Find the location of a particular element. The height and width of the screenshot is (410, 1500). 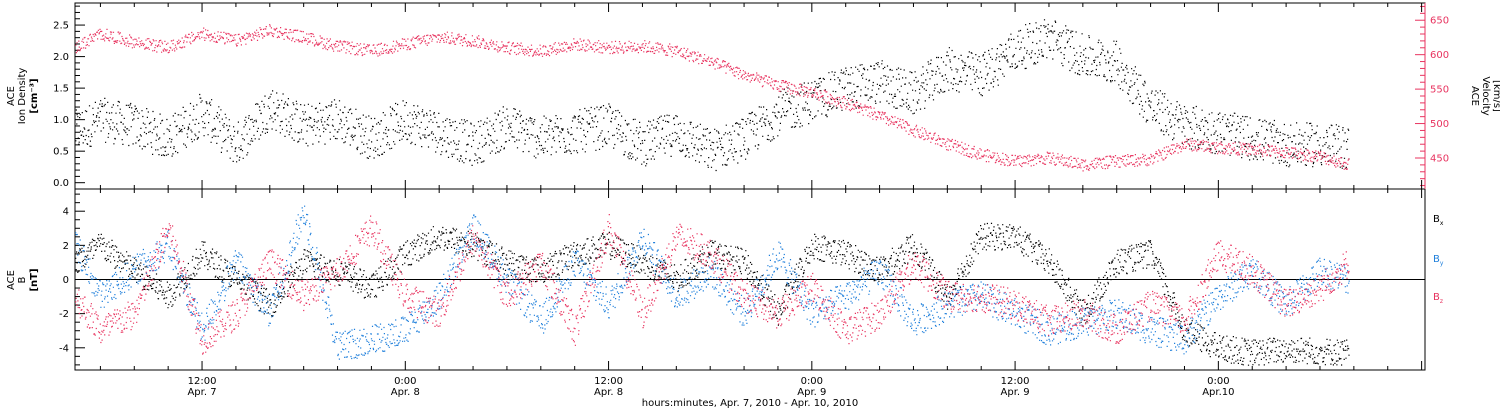

velocity-tick-label: 650 is located at coordinates (1439, 21).